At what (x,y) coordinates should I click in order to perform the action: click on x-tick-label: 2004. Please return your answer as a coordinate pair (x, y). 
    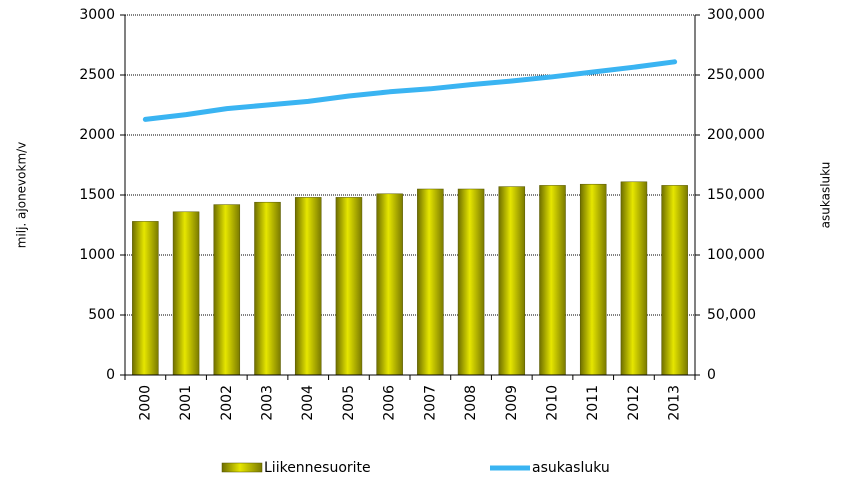
    Looking at the image, I should click on (308, 403).